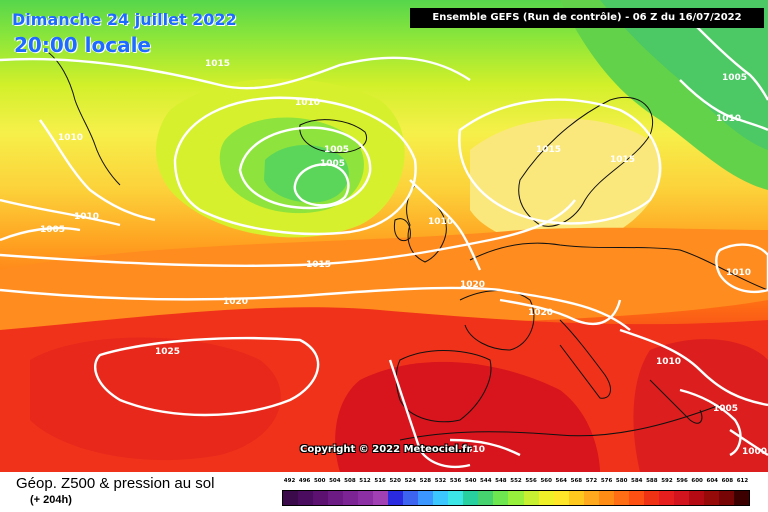  I want to click on field-darkred-iberia, so click(467, 416).